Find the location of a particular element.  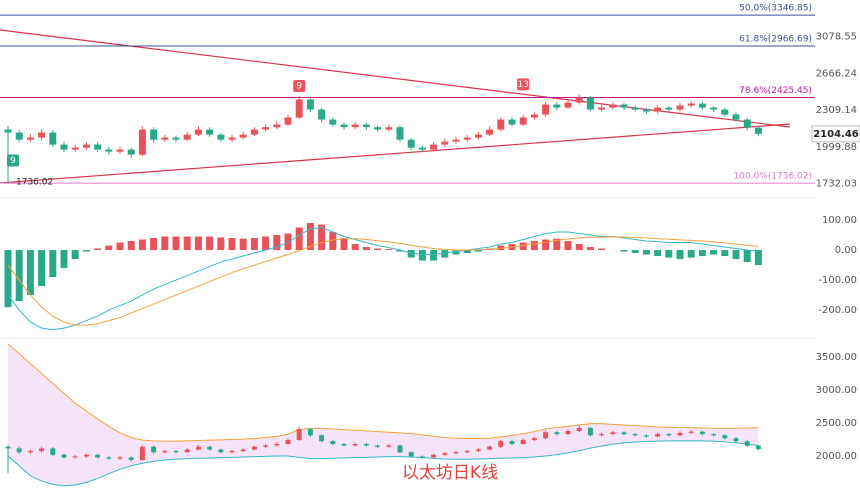

y-tick-label: 100.00 is located at coordinates (839, 220).